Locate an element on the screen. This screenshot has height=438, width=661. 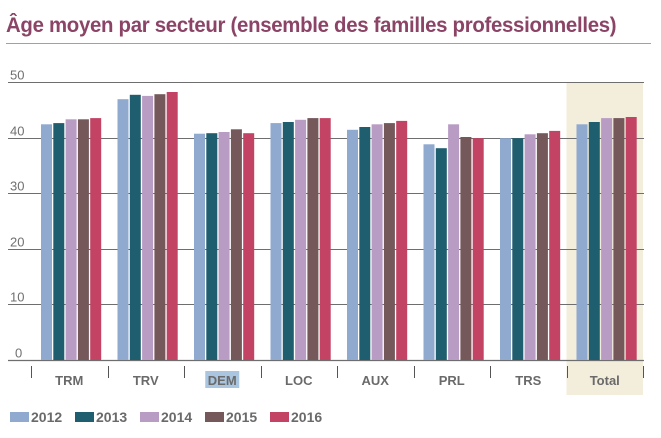
bar-dem-2015 is located at coordinates (236, 244).